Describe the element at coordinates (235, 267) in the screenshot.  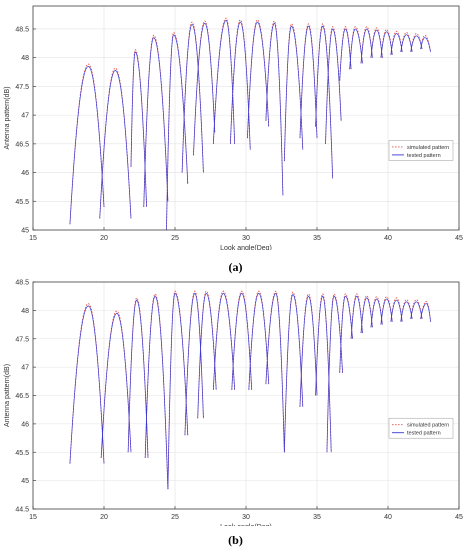
I see `panel-label-a: (a)` at that location.